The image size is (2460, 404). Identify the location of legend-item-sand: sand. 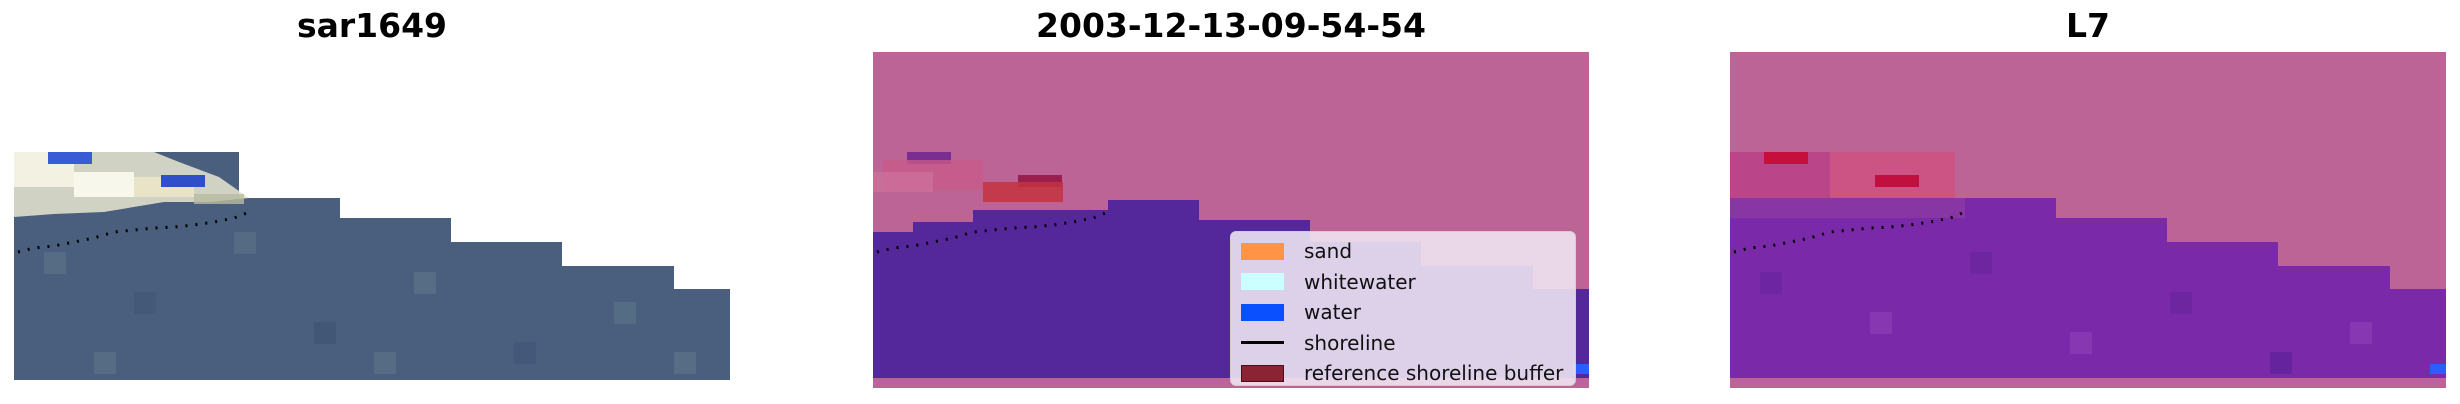
(1408, 251).